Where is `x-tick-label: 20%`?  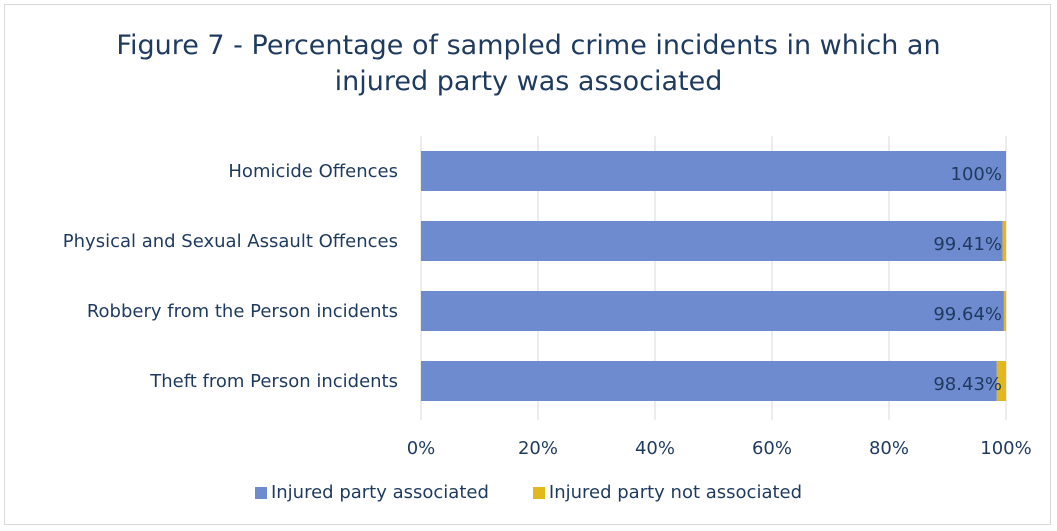 x-tick-label: 20% is located at coordinates (538, 448).